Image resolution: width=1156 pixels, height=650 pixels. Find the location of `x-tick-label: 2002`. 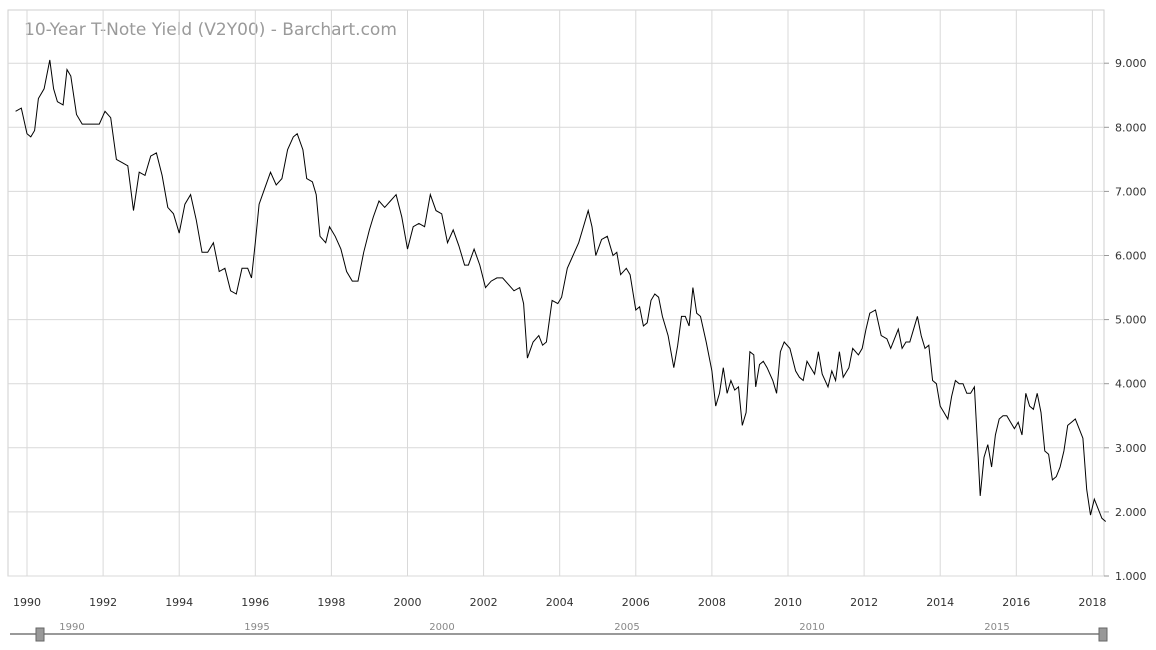

x-tick-label: 2002 is located at coordinates (484, 602).